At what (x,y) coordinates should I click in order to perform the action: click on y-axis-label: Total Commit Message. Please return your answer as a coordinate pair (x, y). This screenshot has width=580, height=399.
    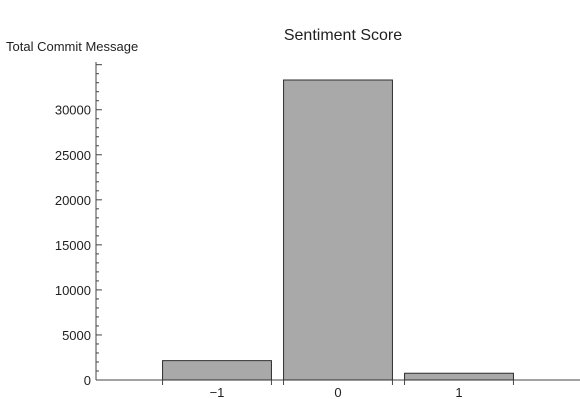
    Looking at the image, I should click on (72, 46).